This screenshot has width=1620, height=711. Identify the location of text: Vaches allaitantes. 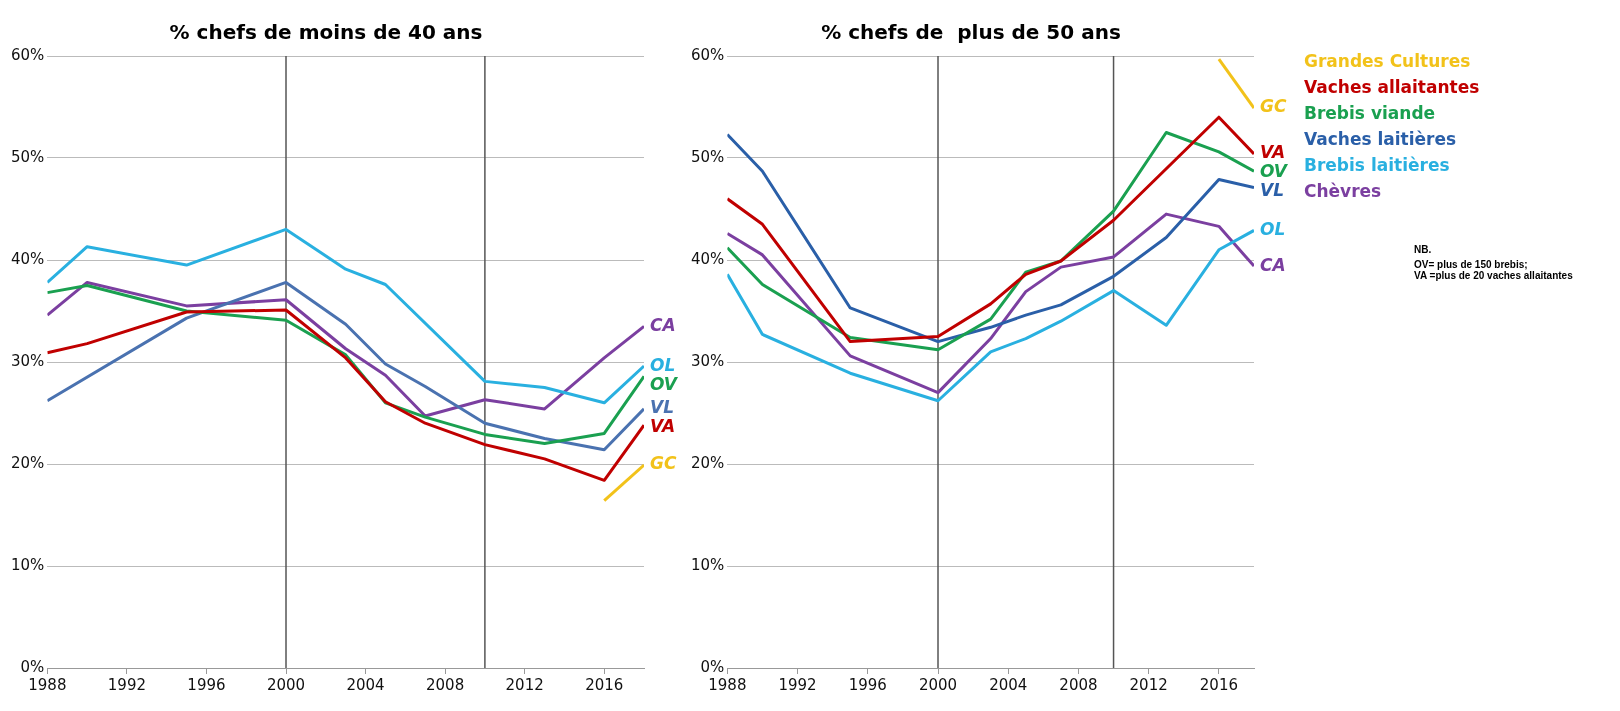
(1392, 87).